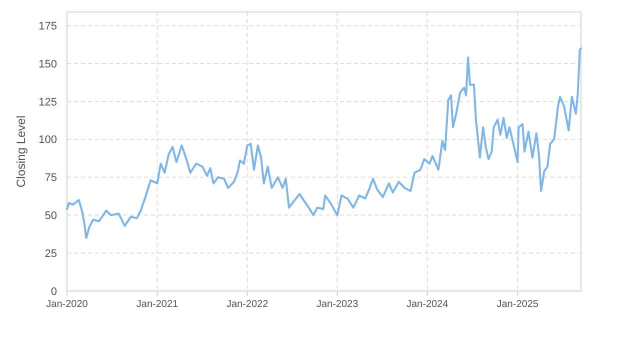  What do you see at coordinates (67, 304) in the screenshot?
I see `x-tick-label: Jan-2020` at bounding box center [67, 304].